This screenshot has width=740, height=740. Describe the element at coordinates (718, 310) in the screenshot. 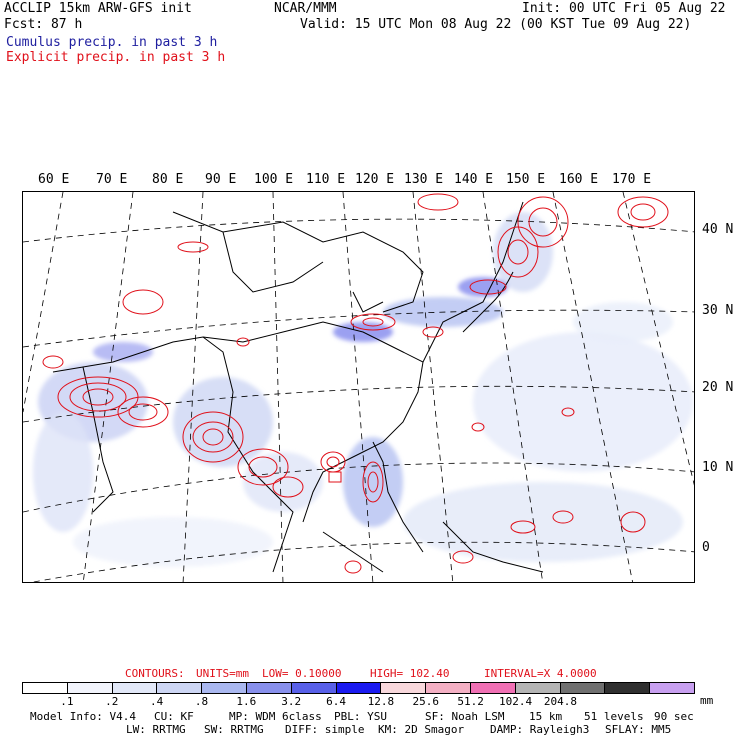

I see `lat-label: 30 N` at that location.